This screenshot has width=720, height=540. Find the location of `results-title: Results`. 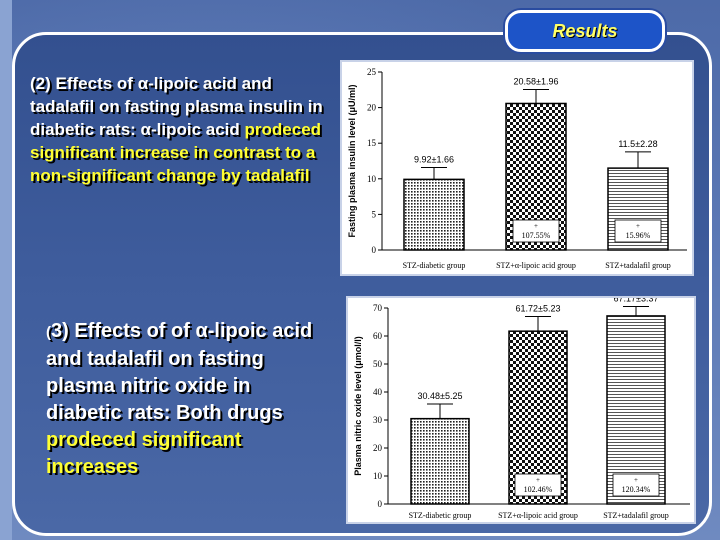

results-title: Results is located at coordinates (585, 30).